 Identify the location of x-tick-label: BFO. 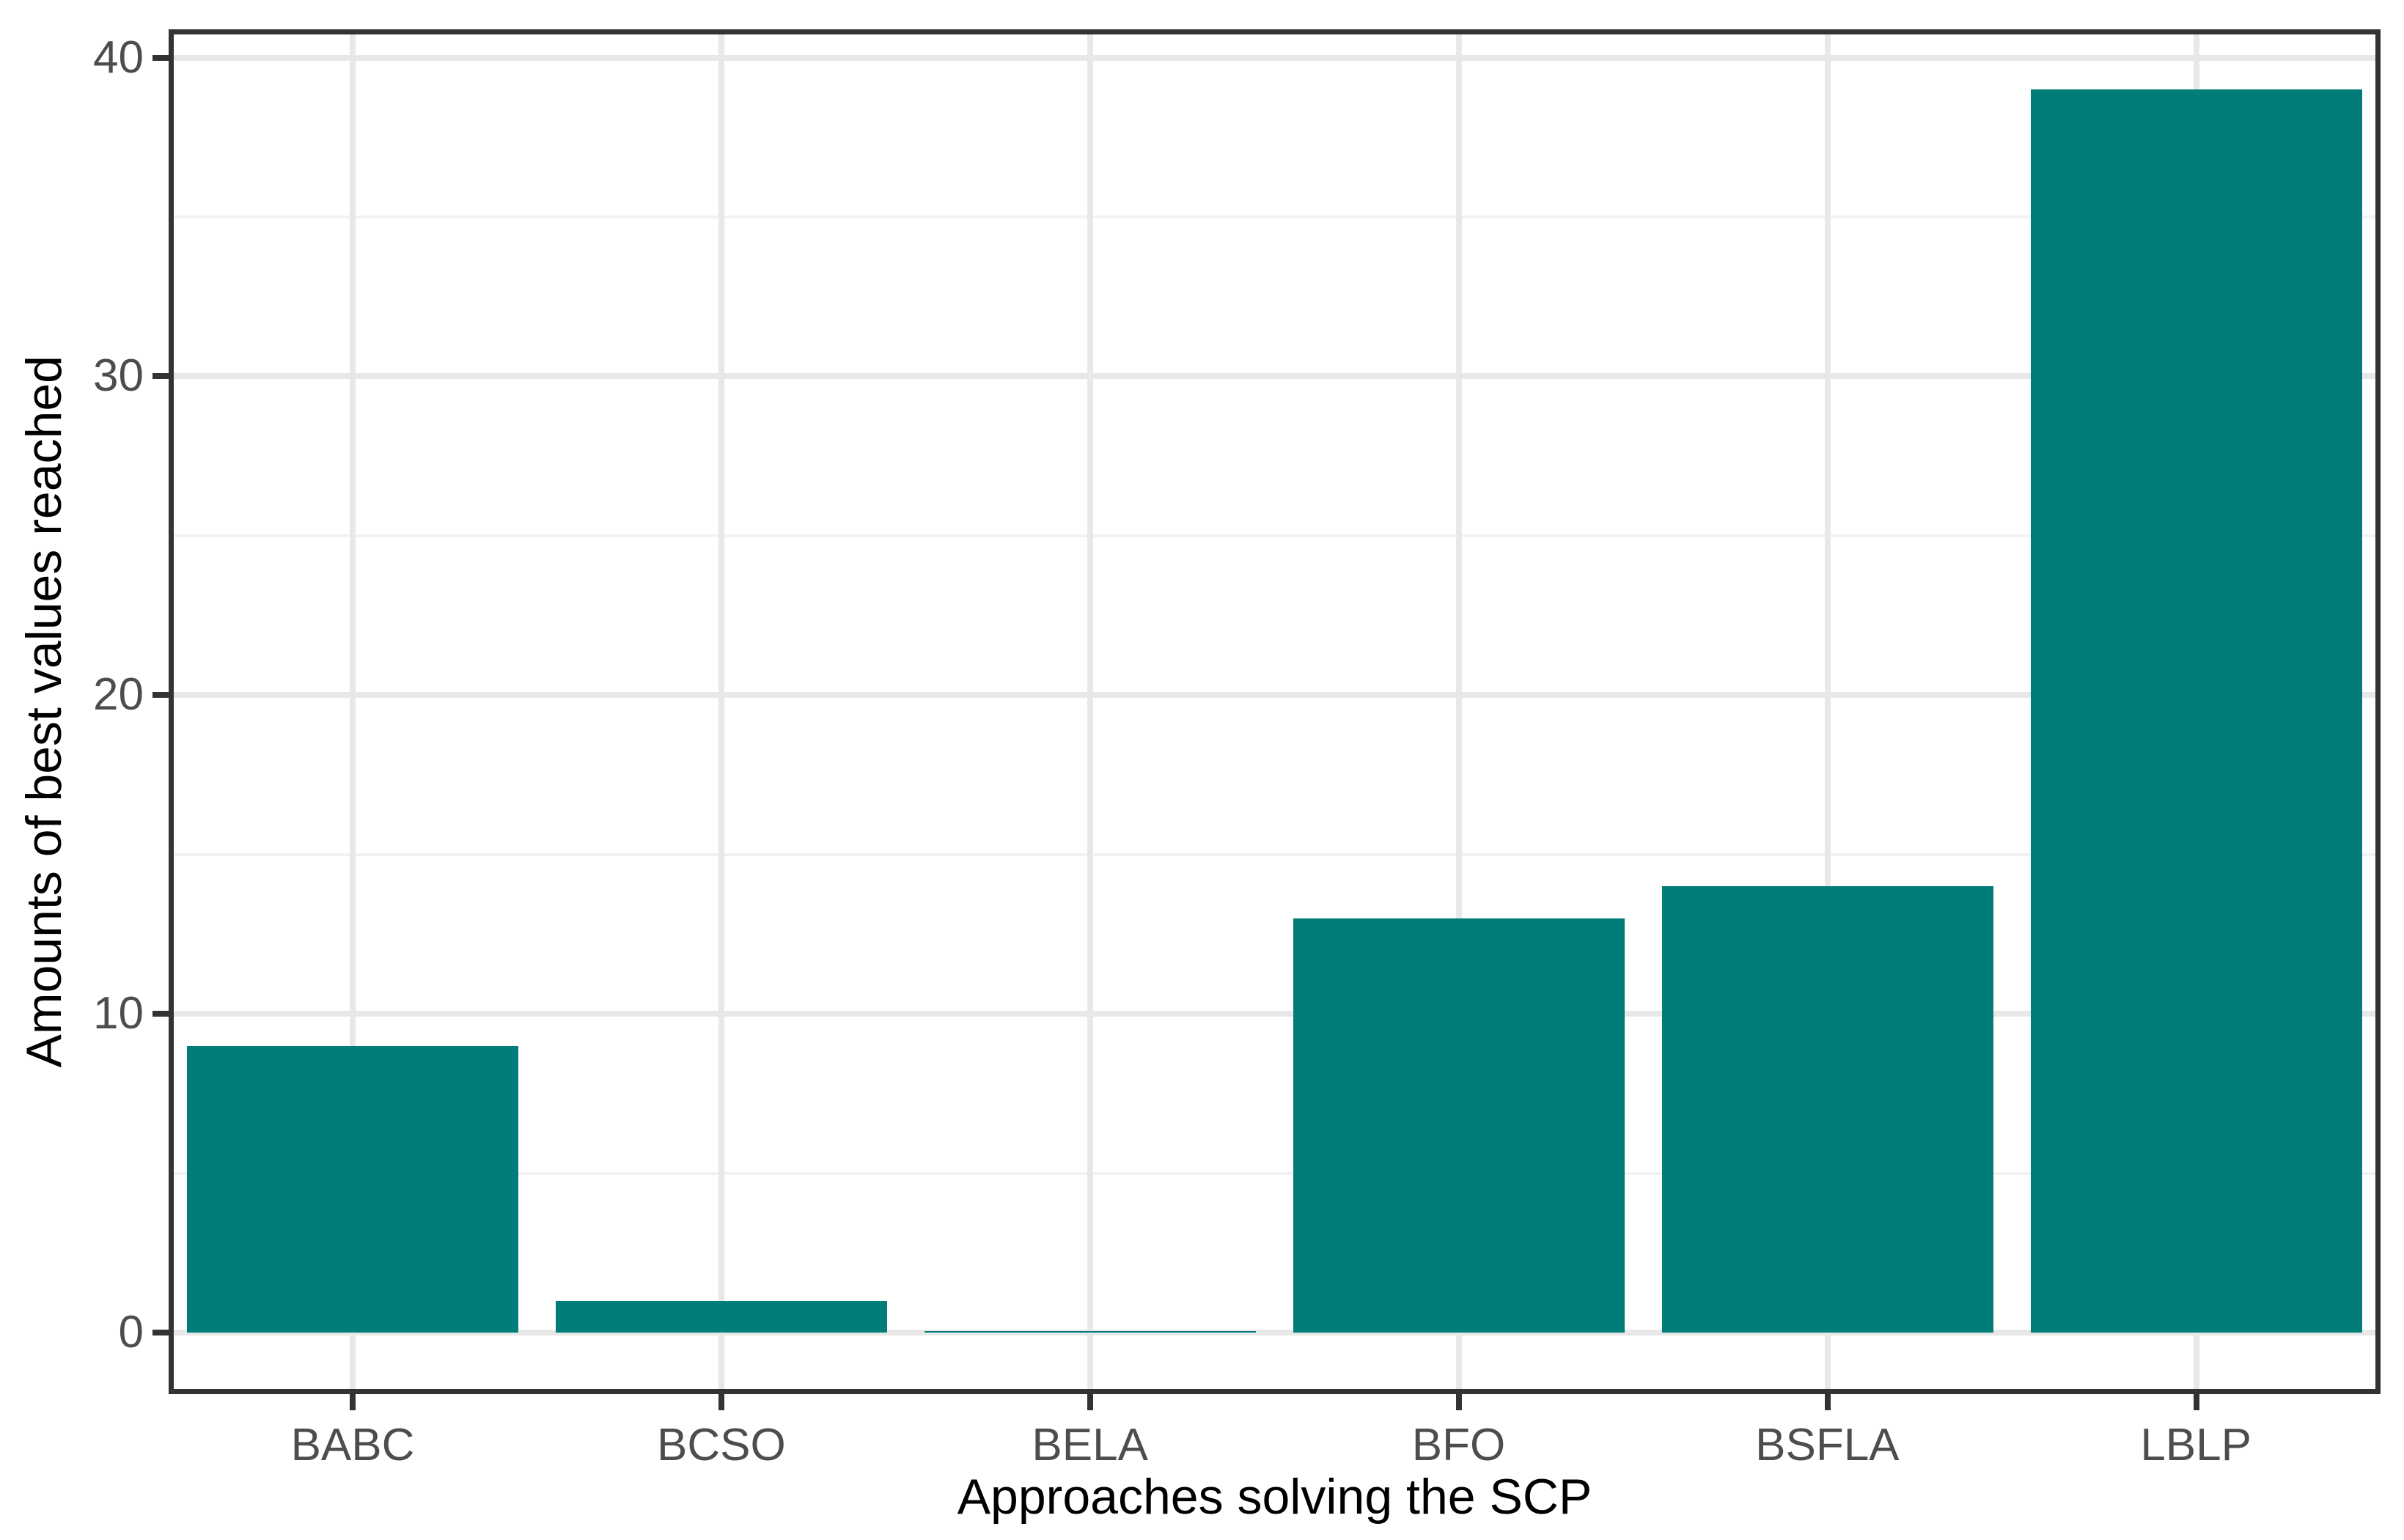
(1458, 1445).